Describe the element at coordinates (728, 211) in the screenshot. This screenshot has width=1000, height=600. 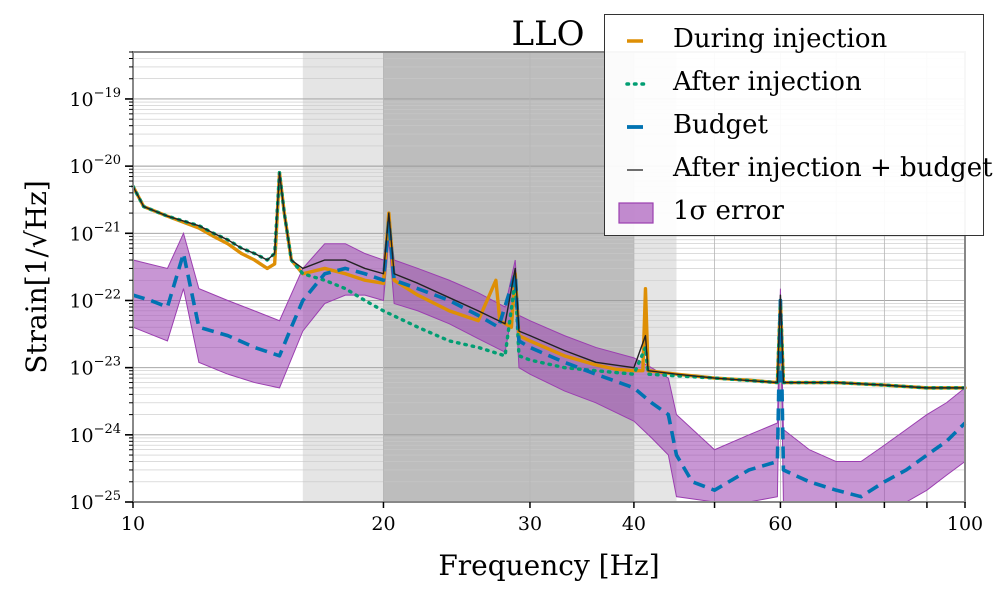
I see `legend-label: 1σ error` at that location.